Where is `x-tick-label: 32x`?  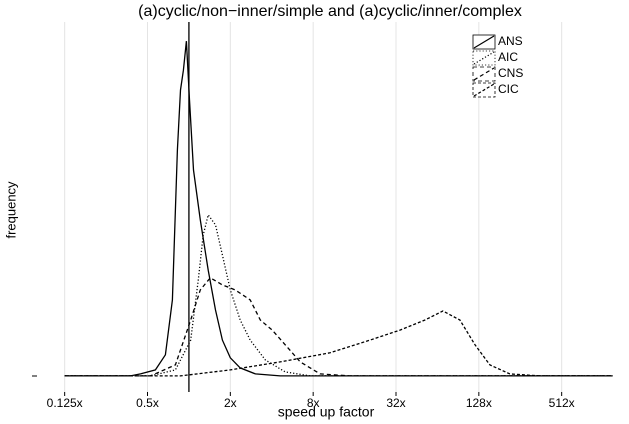 x-tick-label: 32x is located at coordinates (395, 403).